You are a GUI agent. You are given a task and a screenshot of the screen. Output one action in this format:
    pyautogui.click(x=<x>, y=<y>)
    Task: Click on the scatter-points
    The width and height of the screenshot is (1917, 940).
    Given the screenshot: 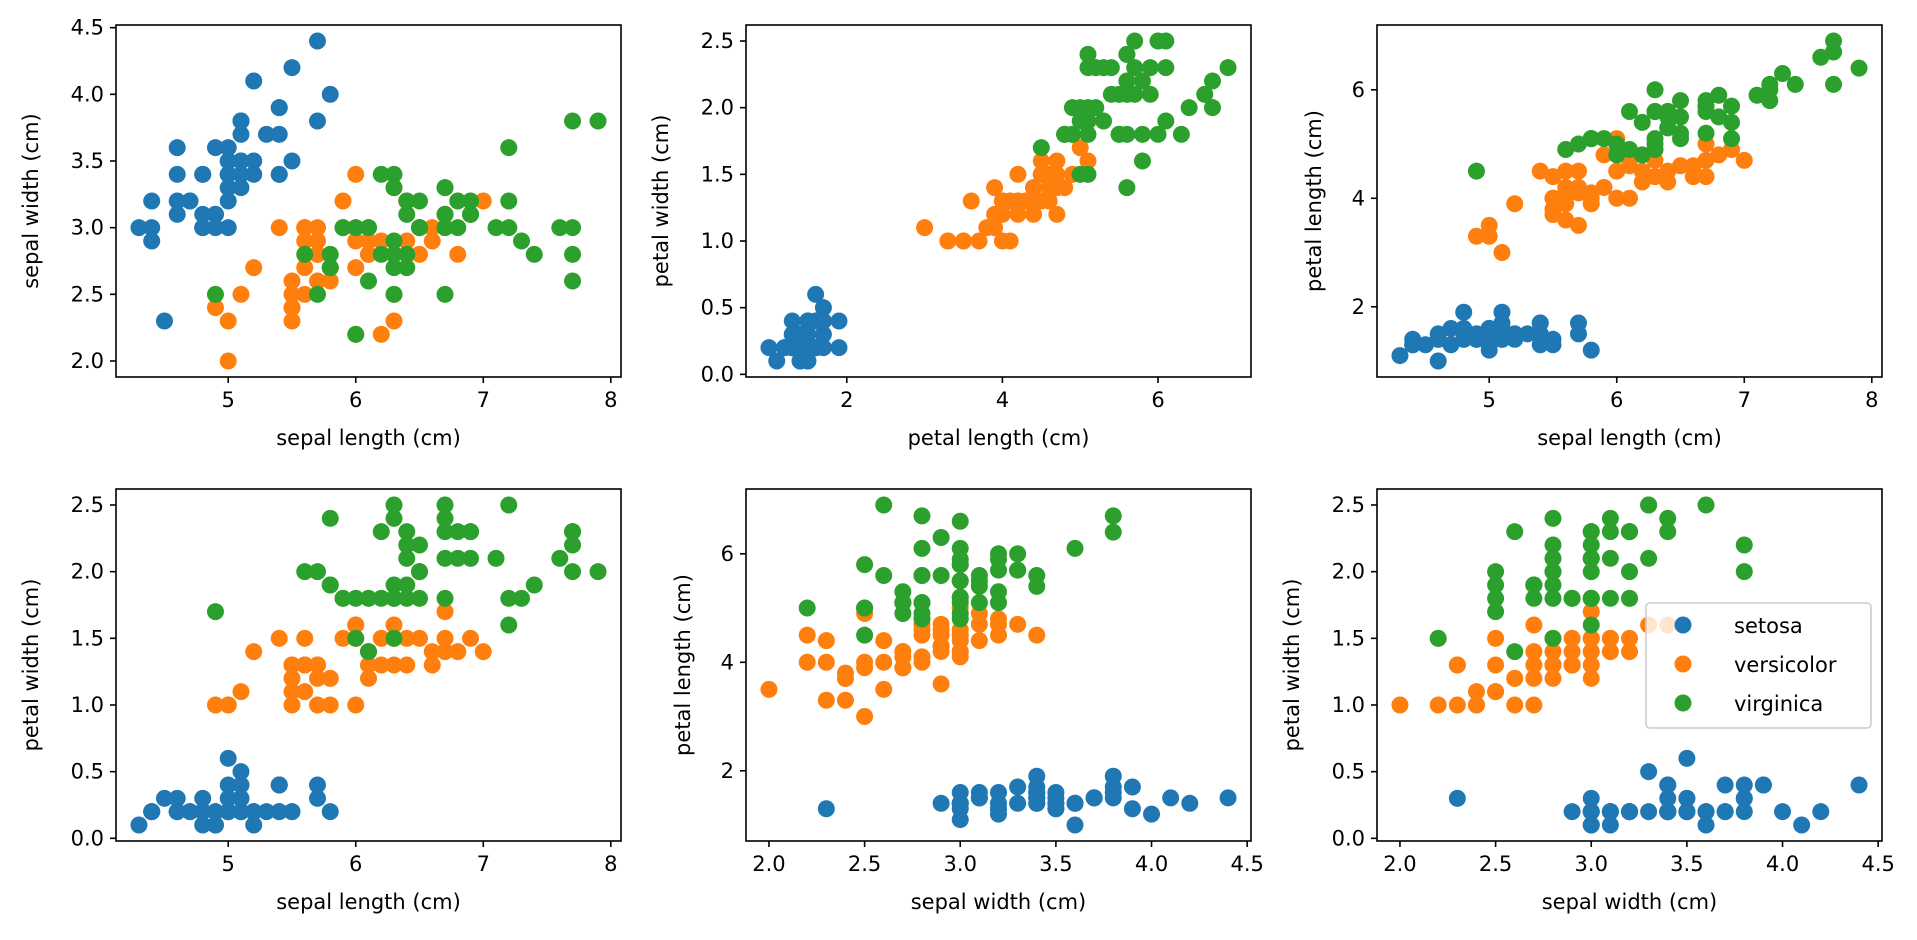 What is the action you would take?
    pyautogui.click(x=998, y=665)
    